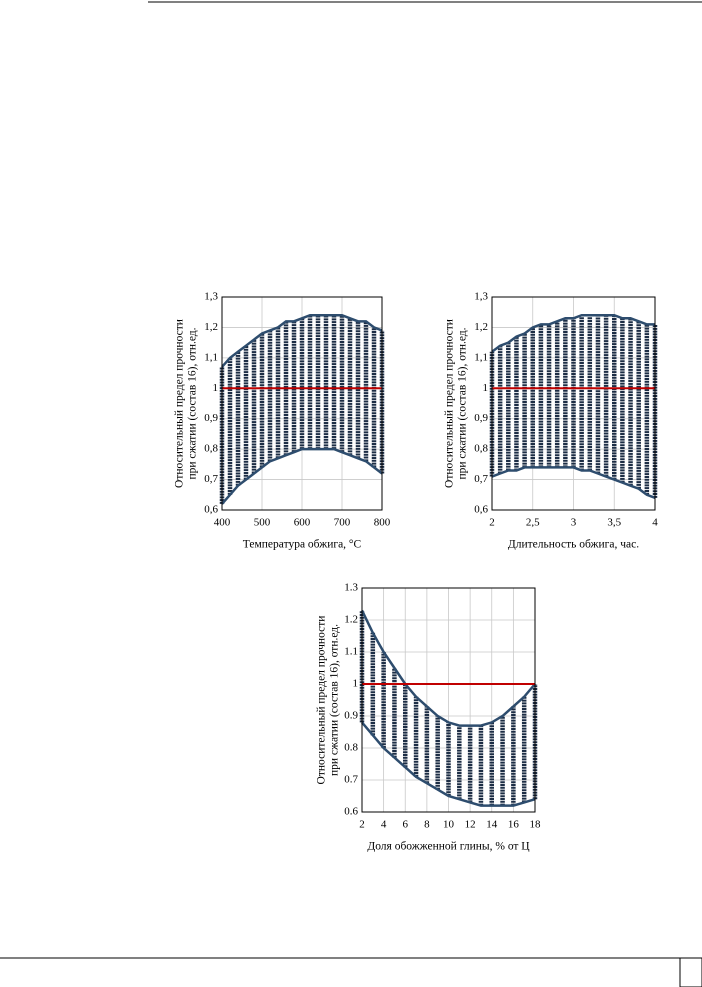  What do you see at coordinates (351, 780) in the screenshot?
I see `y-tick-label: 0.7` at bounding box center [351, 780].